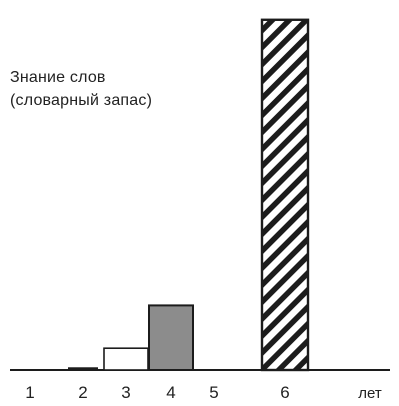 The image size is (399, 406). What do you see at coordinates (125, 392) in the screenshot?
I see `x-tick-label-3: 3` at bounding box center [125, 392].